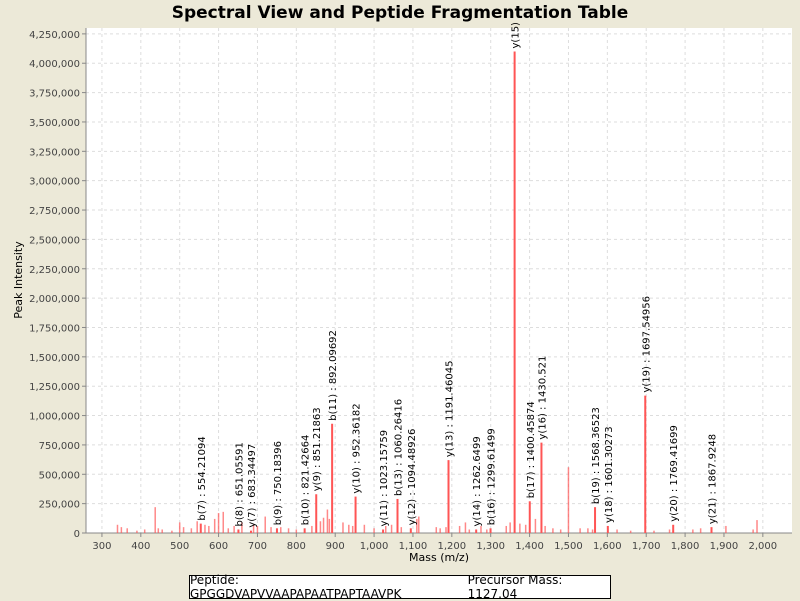 This screenshot has width=800, height=601. Describe the element at coordinates (450, 409) in the screenshot. I see `peak-label: y(13) : 1191.46045` at that location.